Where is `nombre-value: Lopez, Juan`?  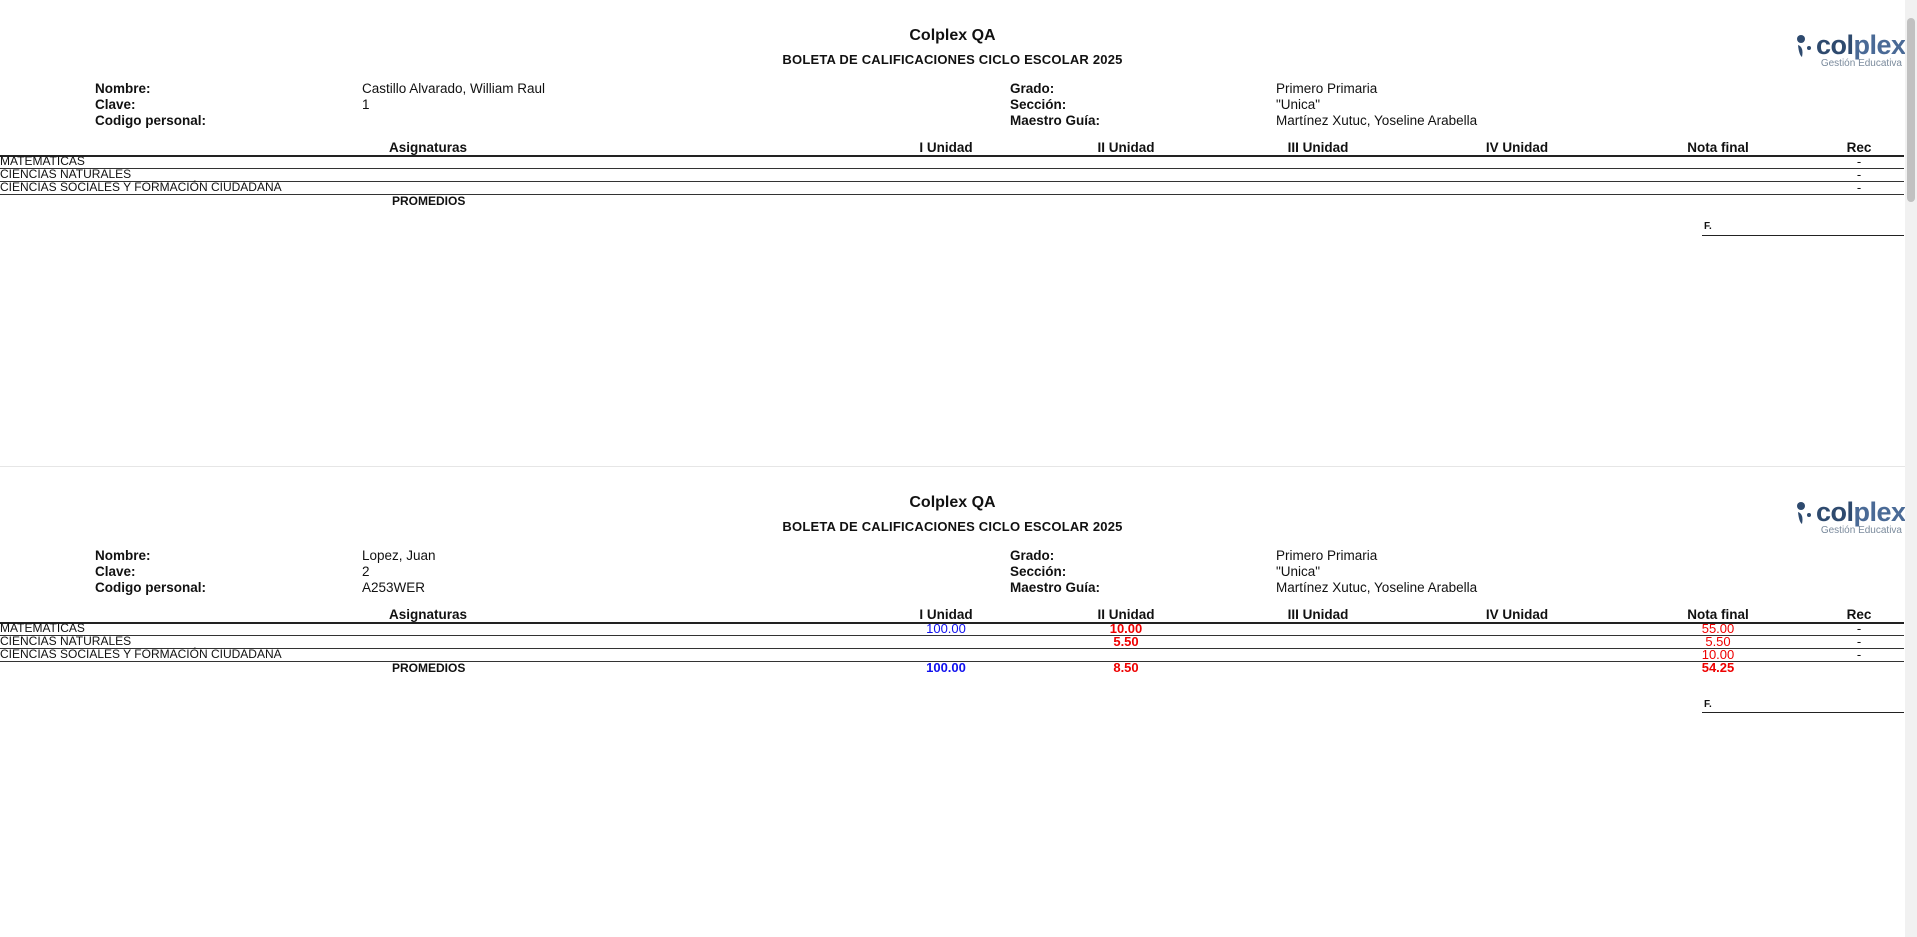 nombre-value: Lopez, Juan is located at coordinates (399, 555).